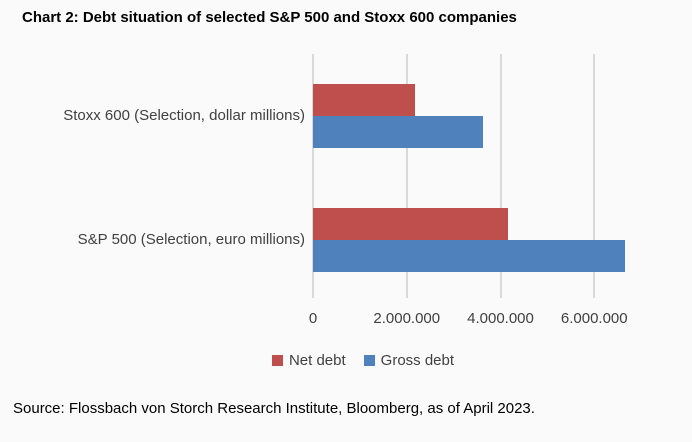 The height and width of the screenshot is (442, 692). What do you see at coordinates (354, 360) in the screenshot?
I see `legend: Net debt Gross debt` at bounding box center [354, 360].